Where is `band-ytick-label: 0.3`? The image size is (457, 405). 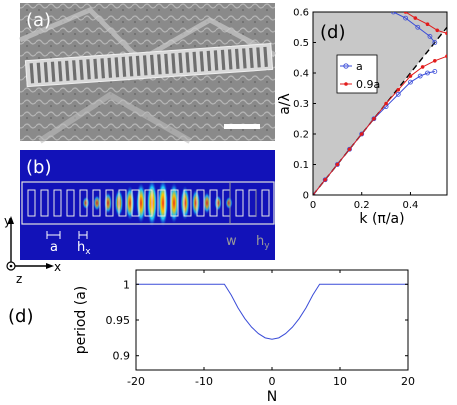
band-ytick-label: 0.3 is located at coordinates (301, 104).